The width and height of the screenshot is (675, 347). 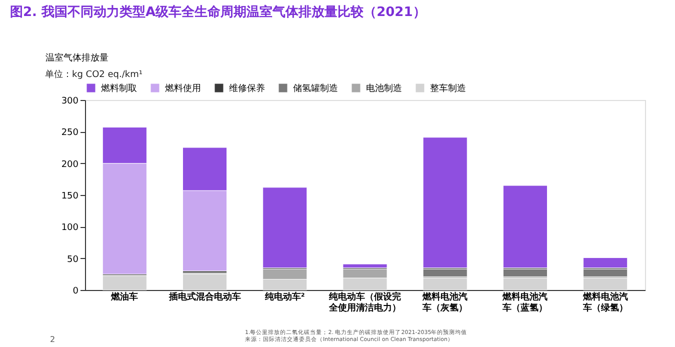 What do you see at coordinates (218, 12) in the screenshot?
I see `chart-title: 图2. 我国不同动力类型A级车全生命周期温室气体排放量比较（2021）` at bounding box center [218, 12].